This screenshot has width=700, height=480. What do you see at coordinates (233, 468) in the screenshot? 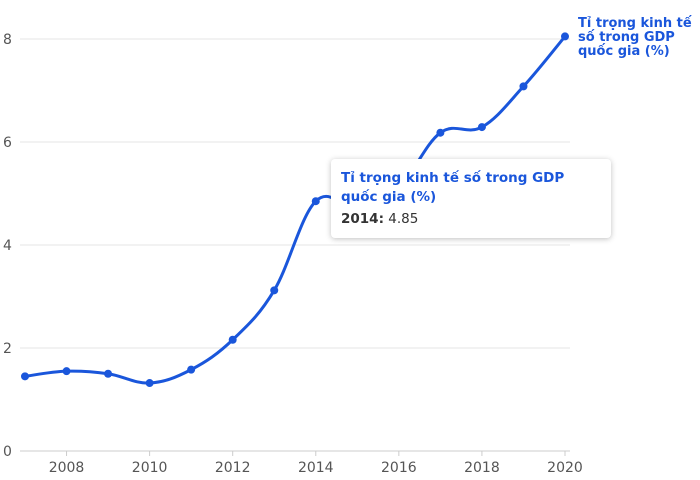
I see `x-tick-label: 2012` at bounding box center [233, 468].